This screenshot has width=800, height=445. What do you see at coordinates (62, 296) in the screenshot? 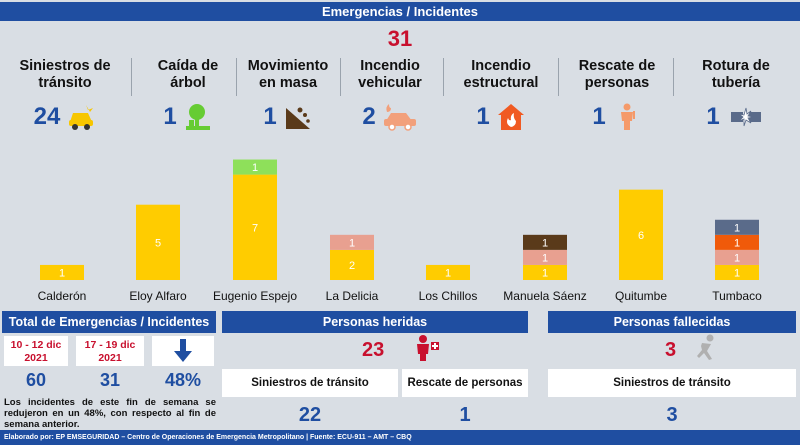
I see `x-tick-label: Calderón` at bounding box center [62, 296].